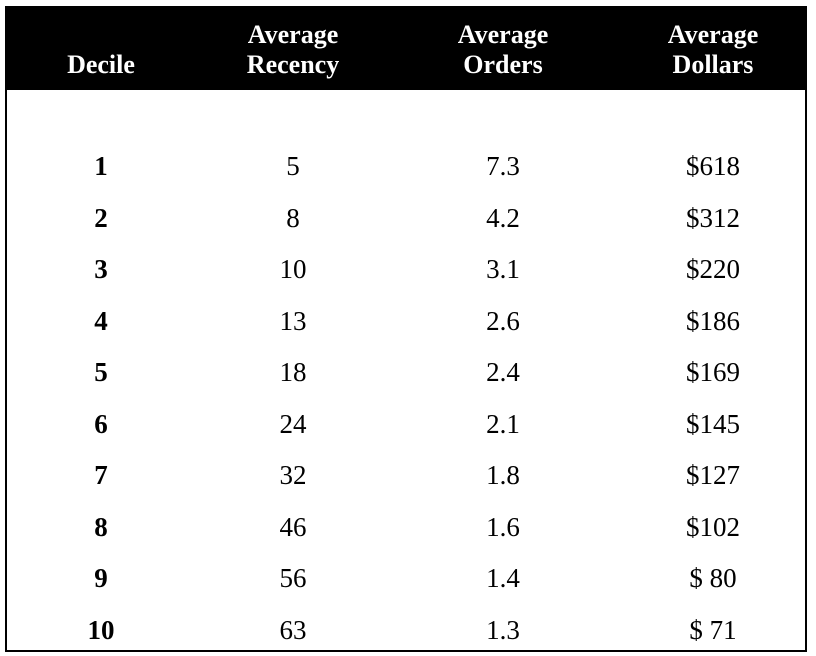 The image size is (816, 656). Describe the element at coordinates (713, 475) in the screenshot. I see `dollars-cell: $127` at that location.